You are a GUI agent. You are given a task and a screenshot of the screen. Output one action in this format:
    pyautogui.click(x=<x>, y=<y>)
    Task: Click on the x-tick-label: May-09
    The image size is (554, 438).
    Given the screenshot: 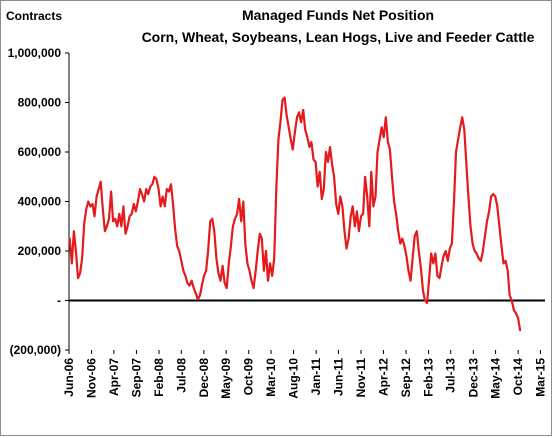 What is the action you would take?
    pyautogui.click(x=226, y=378)
    